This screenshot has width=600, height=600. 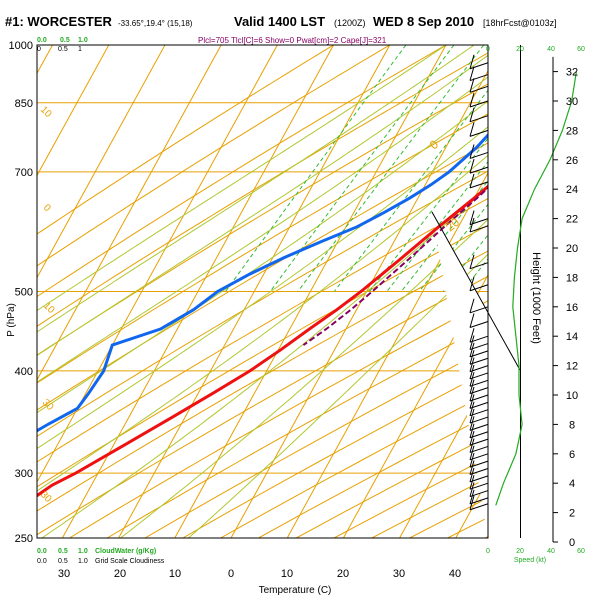 I want to click on speed-tick-top: 20, so click(x=520, y=49).